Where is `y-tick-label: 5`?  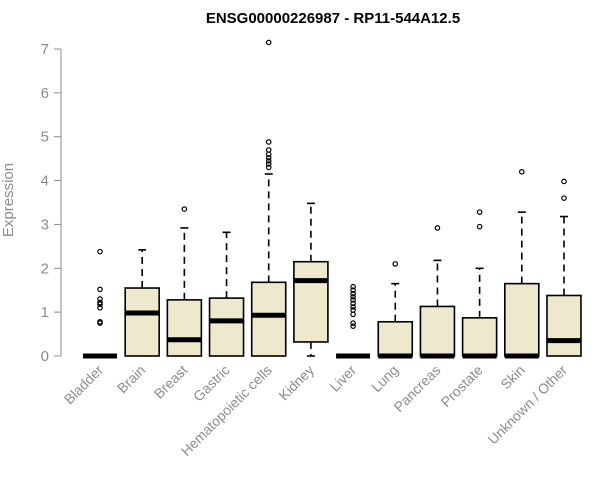
y-tick-label: 5 is located at coordinates (45, 137).